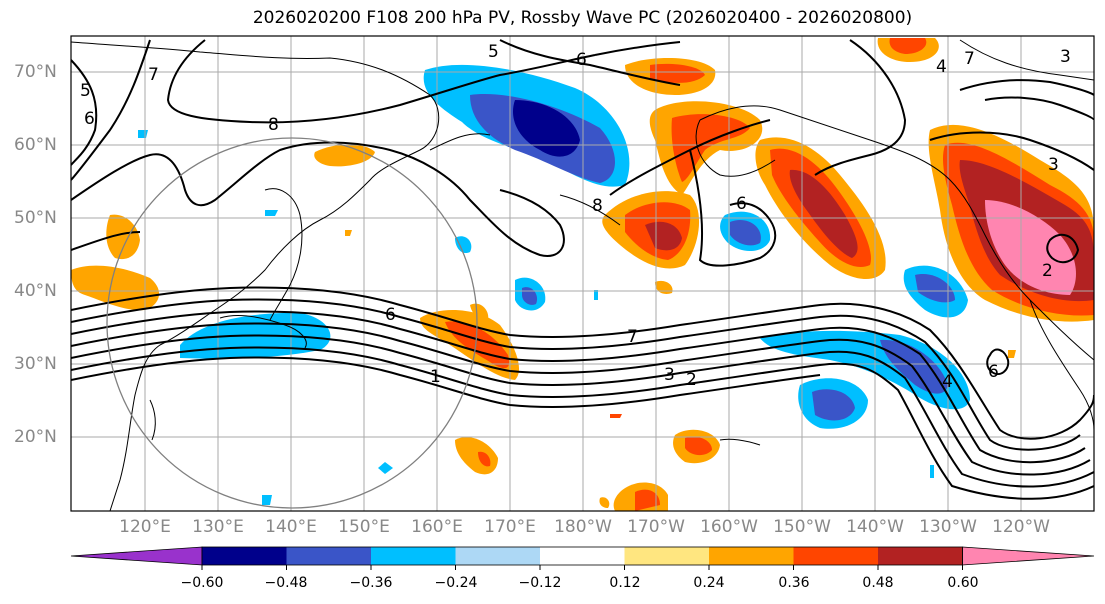  I want to click on lat-label-30n: 30°N, so click(35, 364).